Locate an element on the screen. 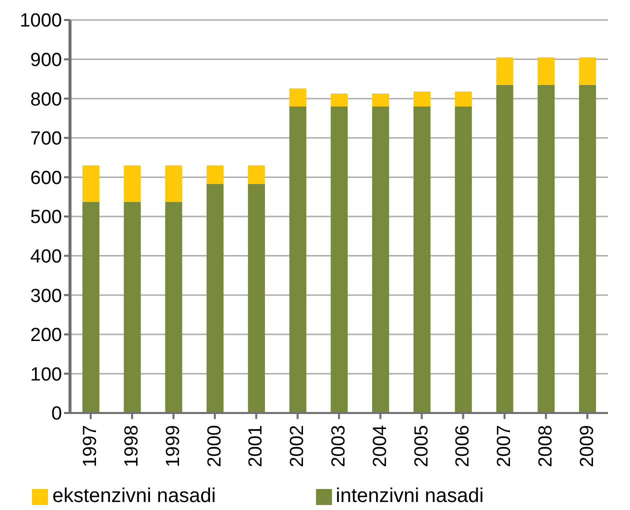  x-tick-label: 1997 is located at coordinates (91, 446).